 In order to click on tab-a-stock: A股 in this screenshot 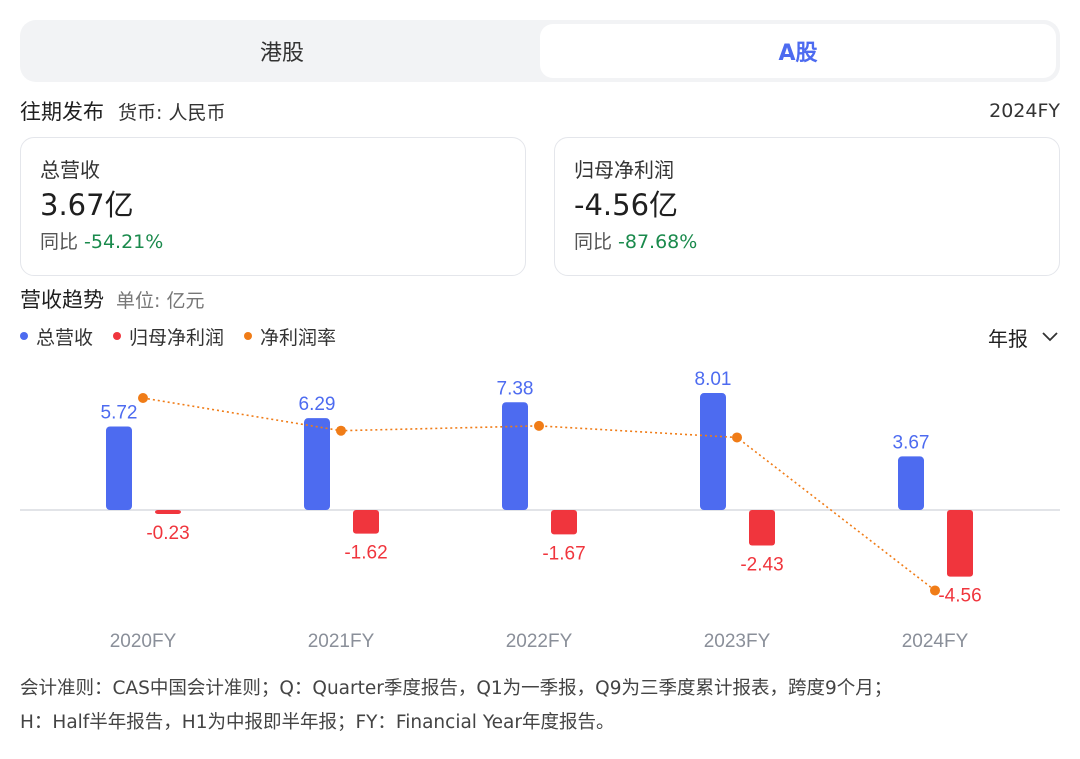, I will do `click(798, 51)`.